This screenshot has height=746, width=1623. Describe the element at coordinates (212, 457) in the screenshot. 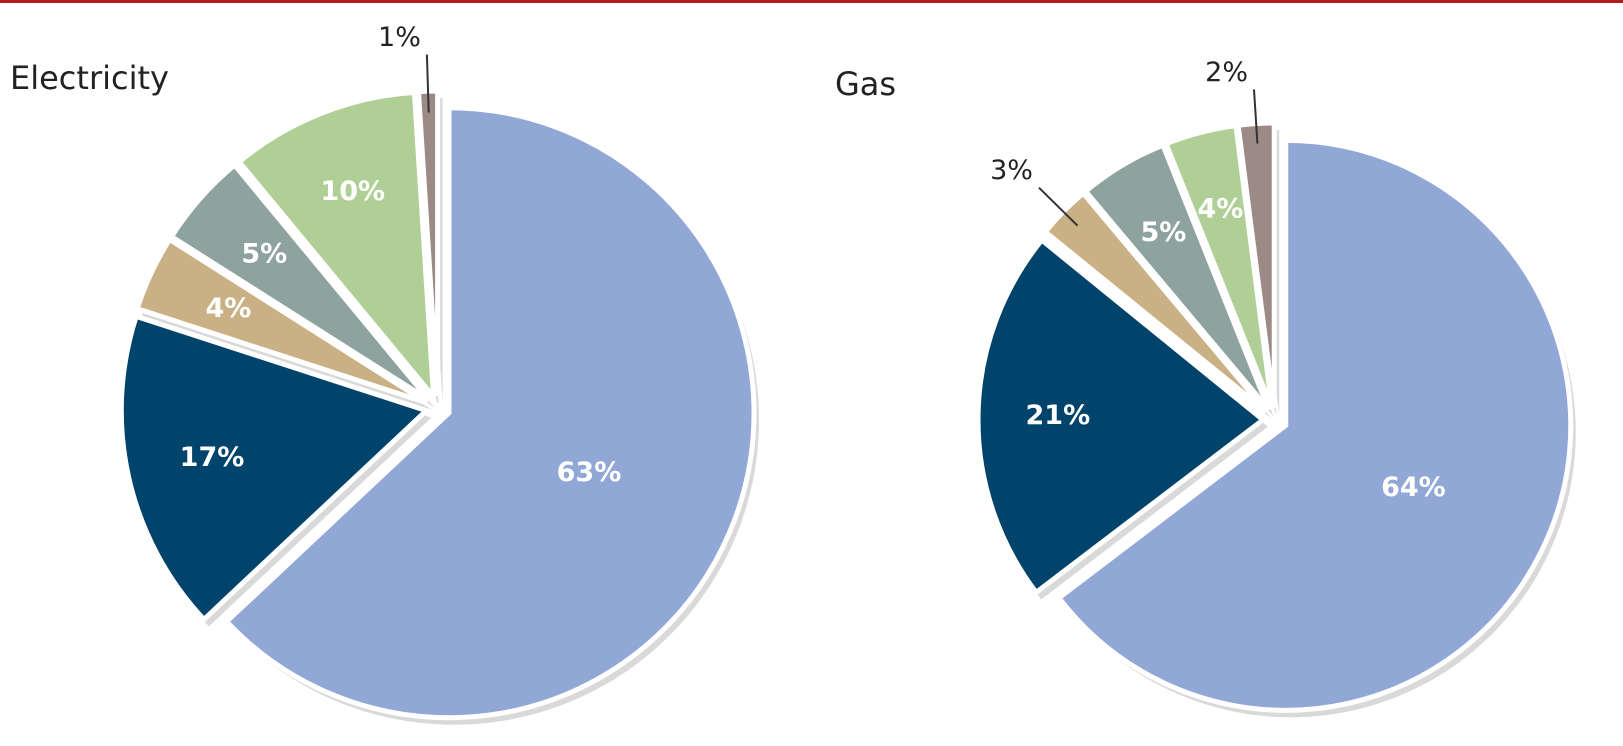

I see `value-label: 17%` at that location.